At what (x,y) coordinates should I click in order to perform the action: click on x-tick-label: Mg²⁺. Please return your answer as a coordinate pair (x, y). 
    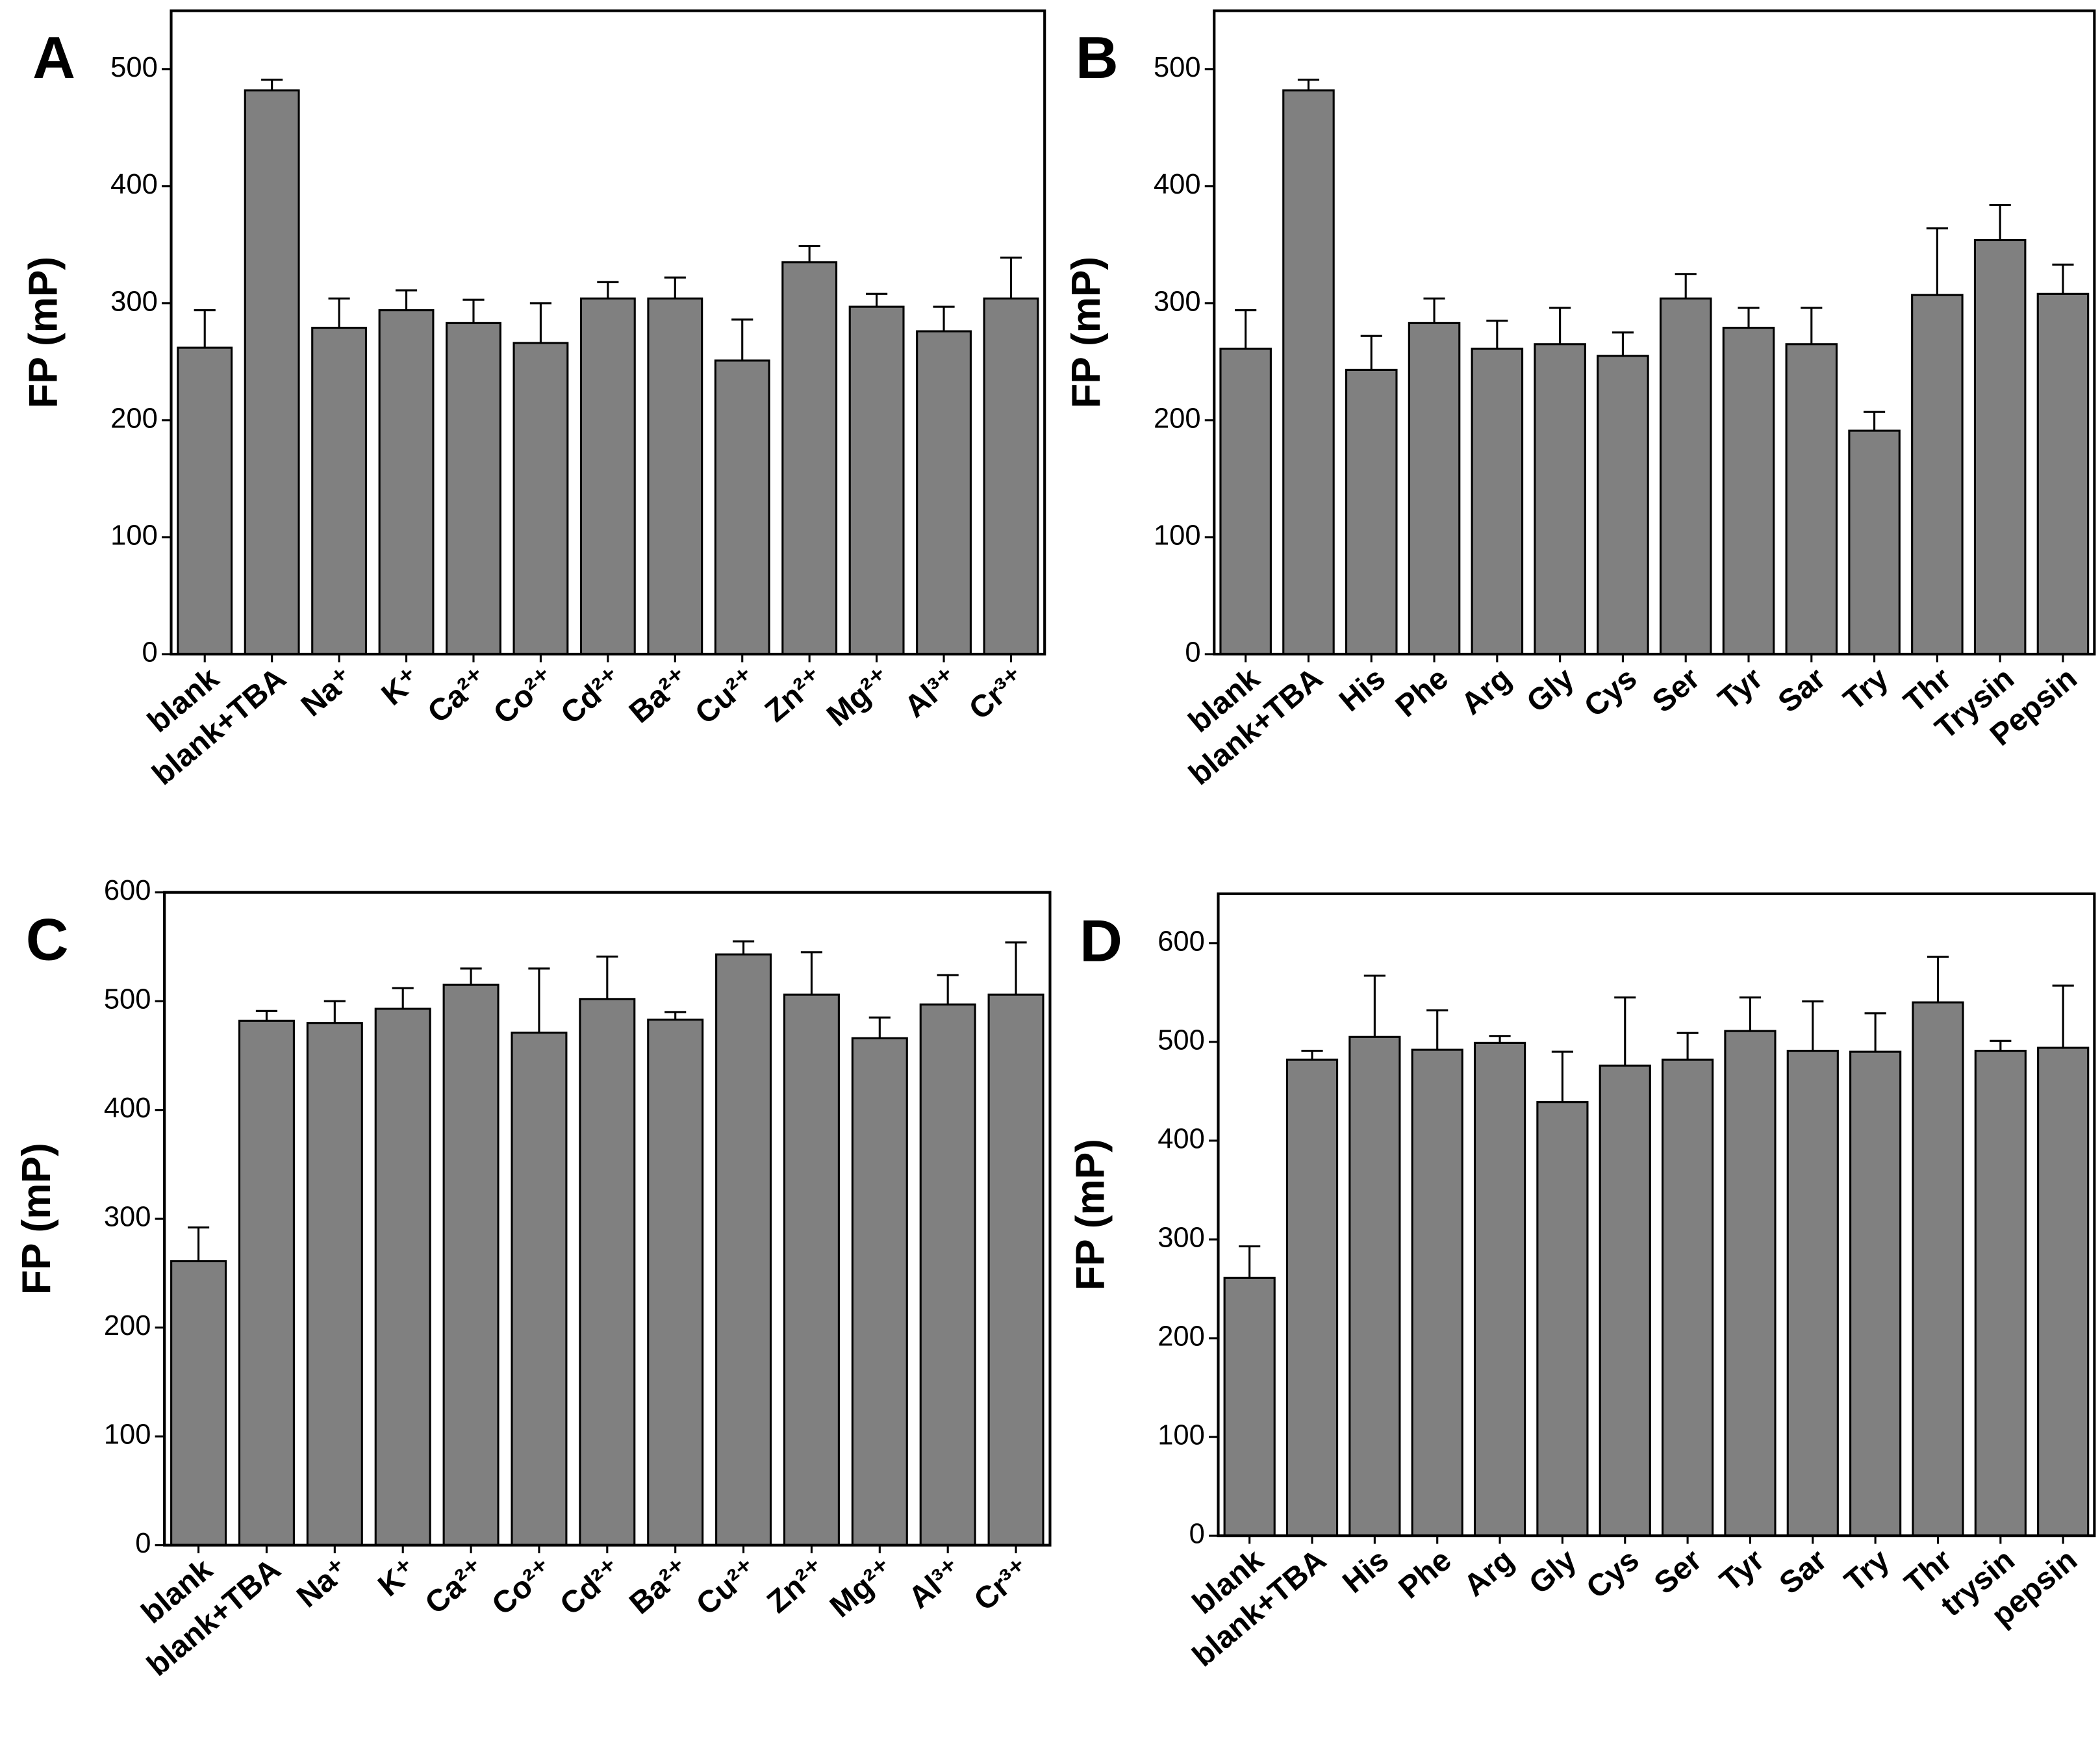
    Looking at the image, I should click on (862, 1588).